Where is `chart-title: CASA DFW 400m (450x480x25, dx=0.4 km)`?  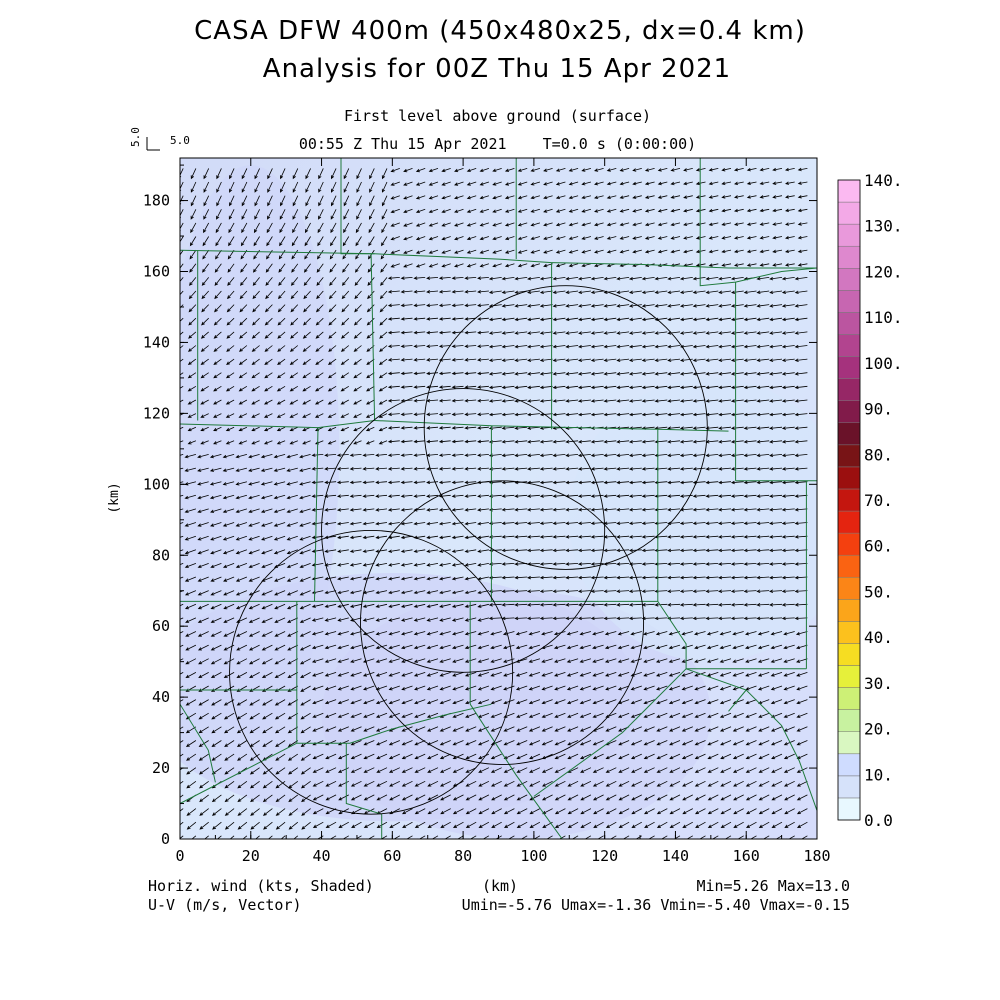
chart-title: CASA DFW 400m (450x480x25, dx=0.4 km) is located at coordinates (500, 31).